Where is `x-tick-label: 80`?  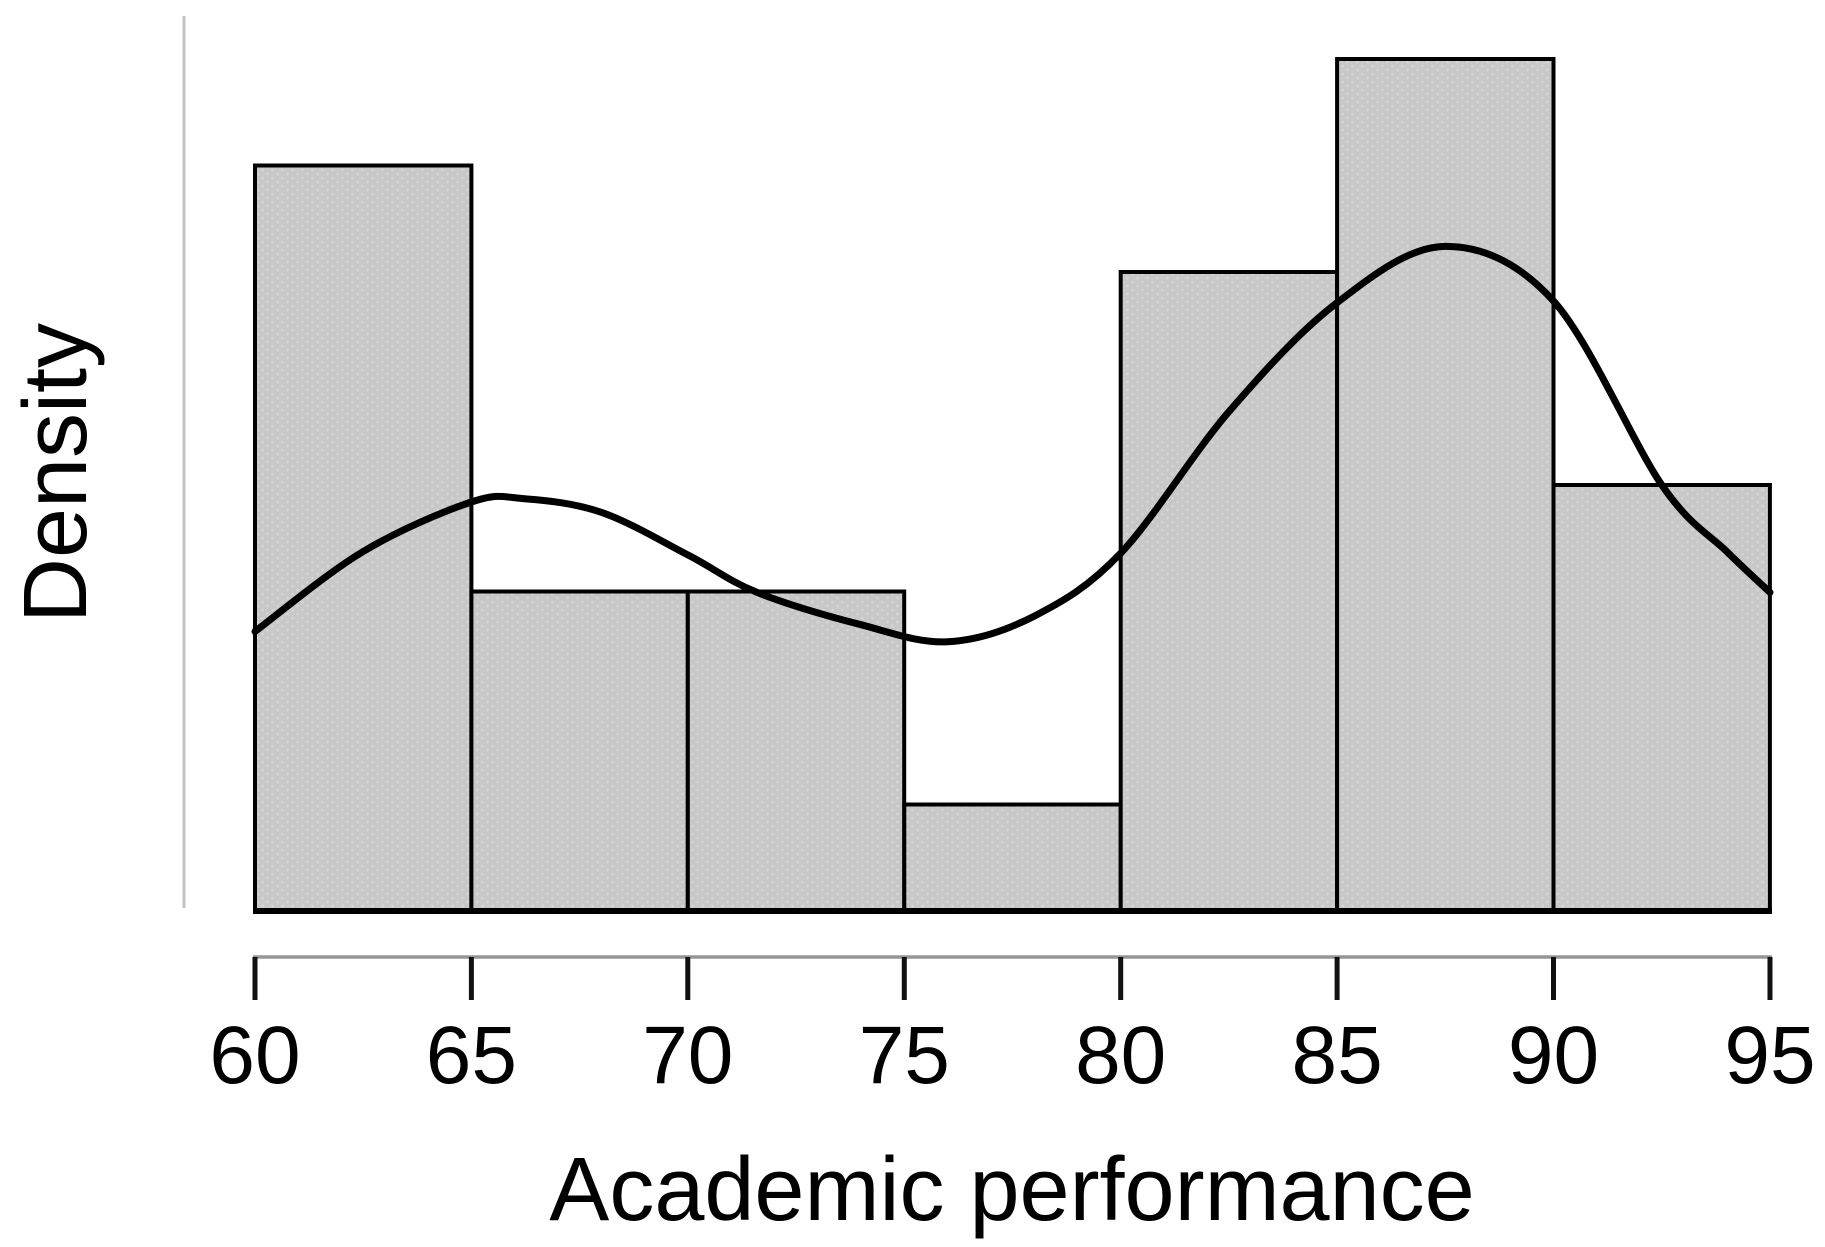 x-tick-label: 80 is located at coordinates (1120, 1055).